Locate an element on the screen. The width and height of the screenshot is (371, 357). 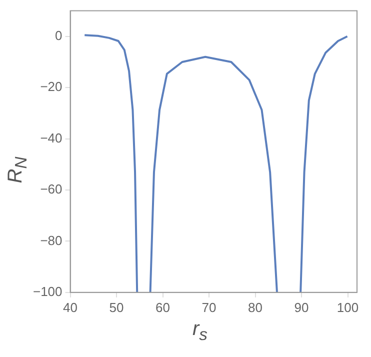
y-tick-label: −40 is located at coordinates (51, 138).